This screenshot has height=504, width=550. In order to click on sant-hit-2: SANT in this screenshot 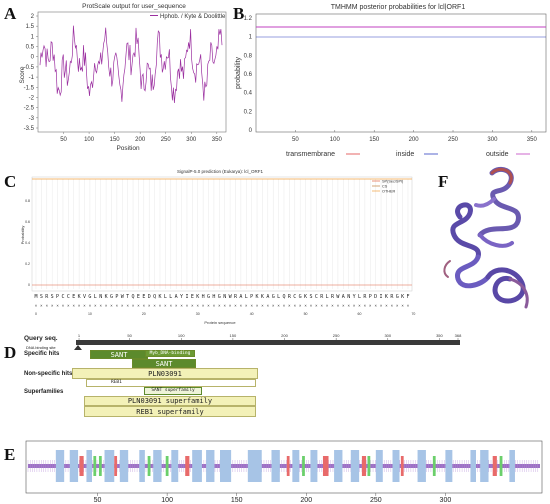, I will do `click(164, 363)`.